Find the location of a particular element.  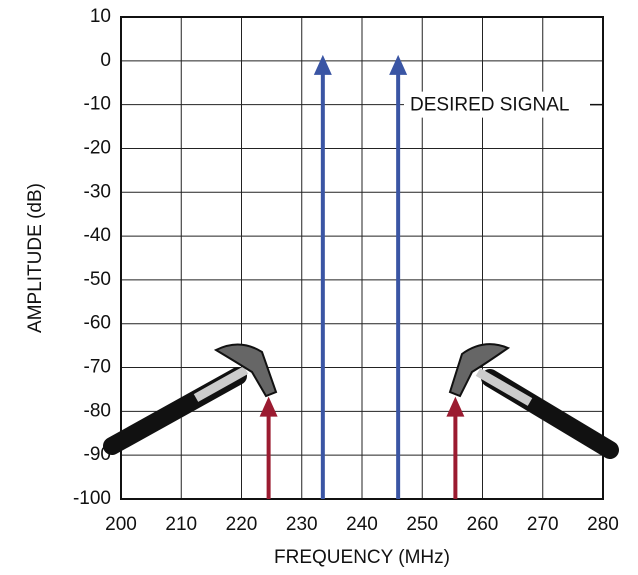

y-tick-label: -70 is located at coordinates (97, 367).